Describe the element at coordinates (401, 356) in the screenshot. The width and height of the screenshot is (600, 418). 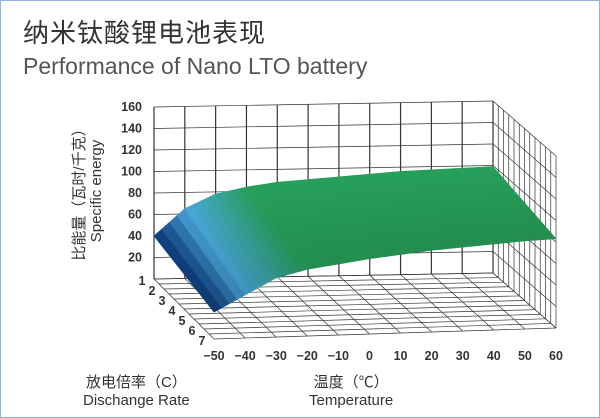
I see `temperature-tick-label: 10` at that location.